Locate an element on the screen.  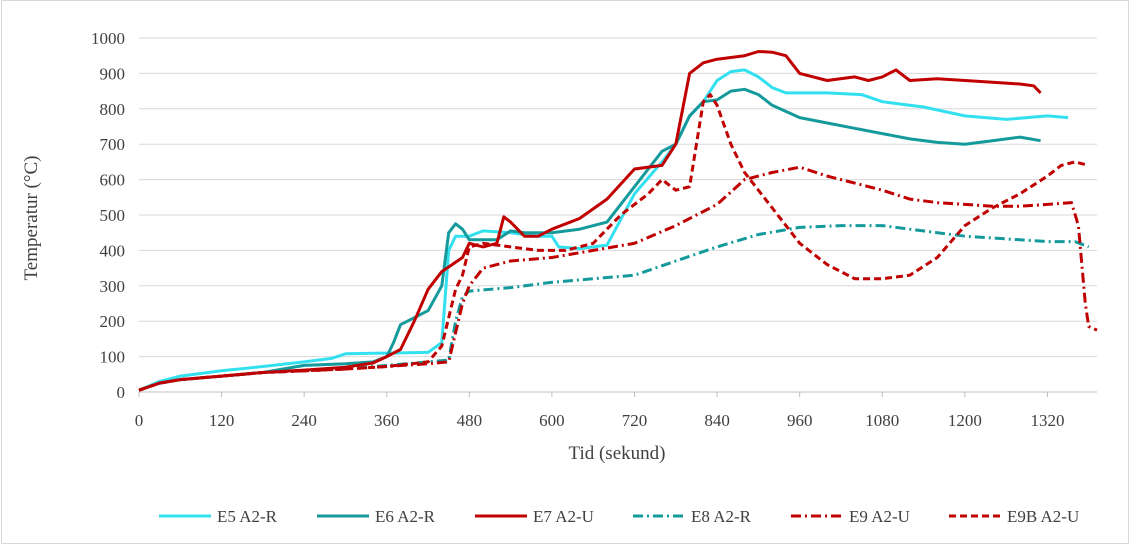
x-tick-label: 1320 is located at coordinates (1047, 420).